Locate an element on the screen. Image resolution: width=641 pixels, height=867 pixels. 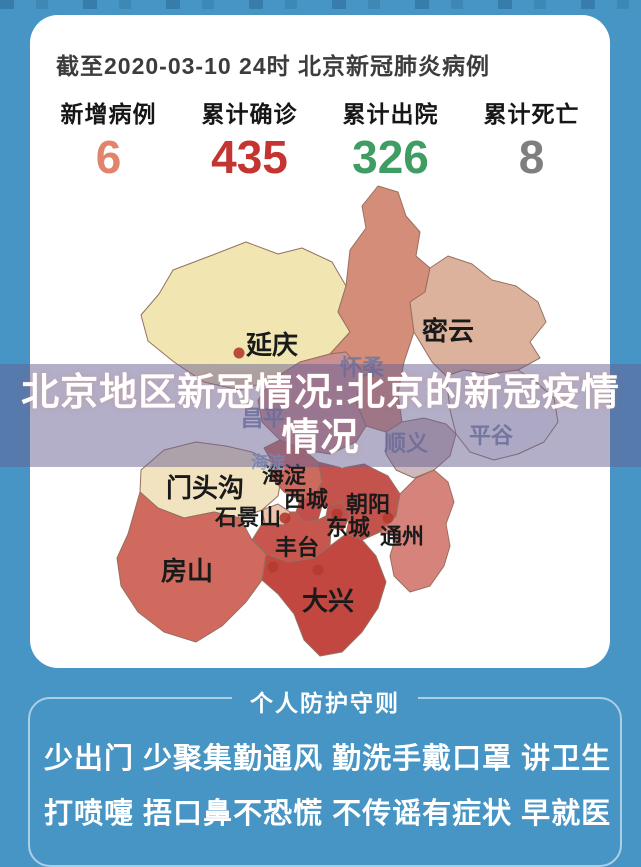
district-tongzhou is located at coordinates (417, 531).